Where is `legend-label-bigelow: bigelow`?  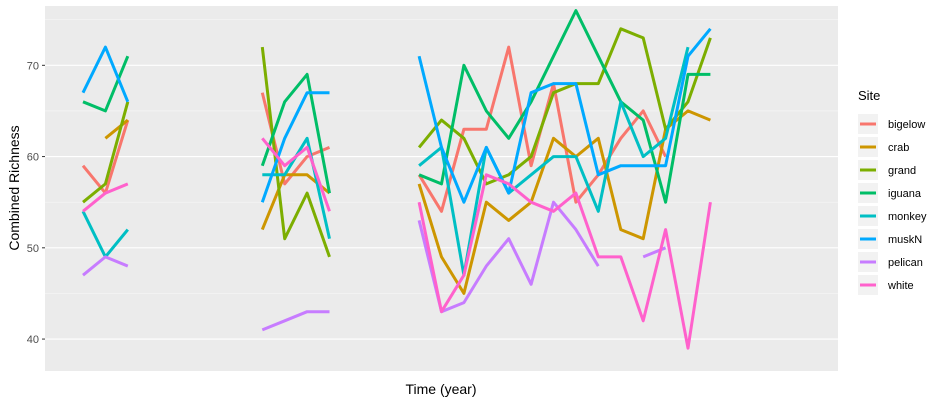 legend-label-bigelow: bigelow is located at coordinates (906, 125).